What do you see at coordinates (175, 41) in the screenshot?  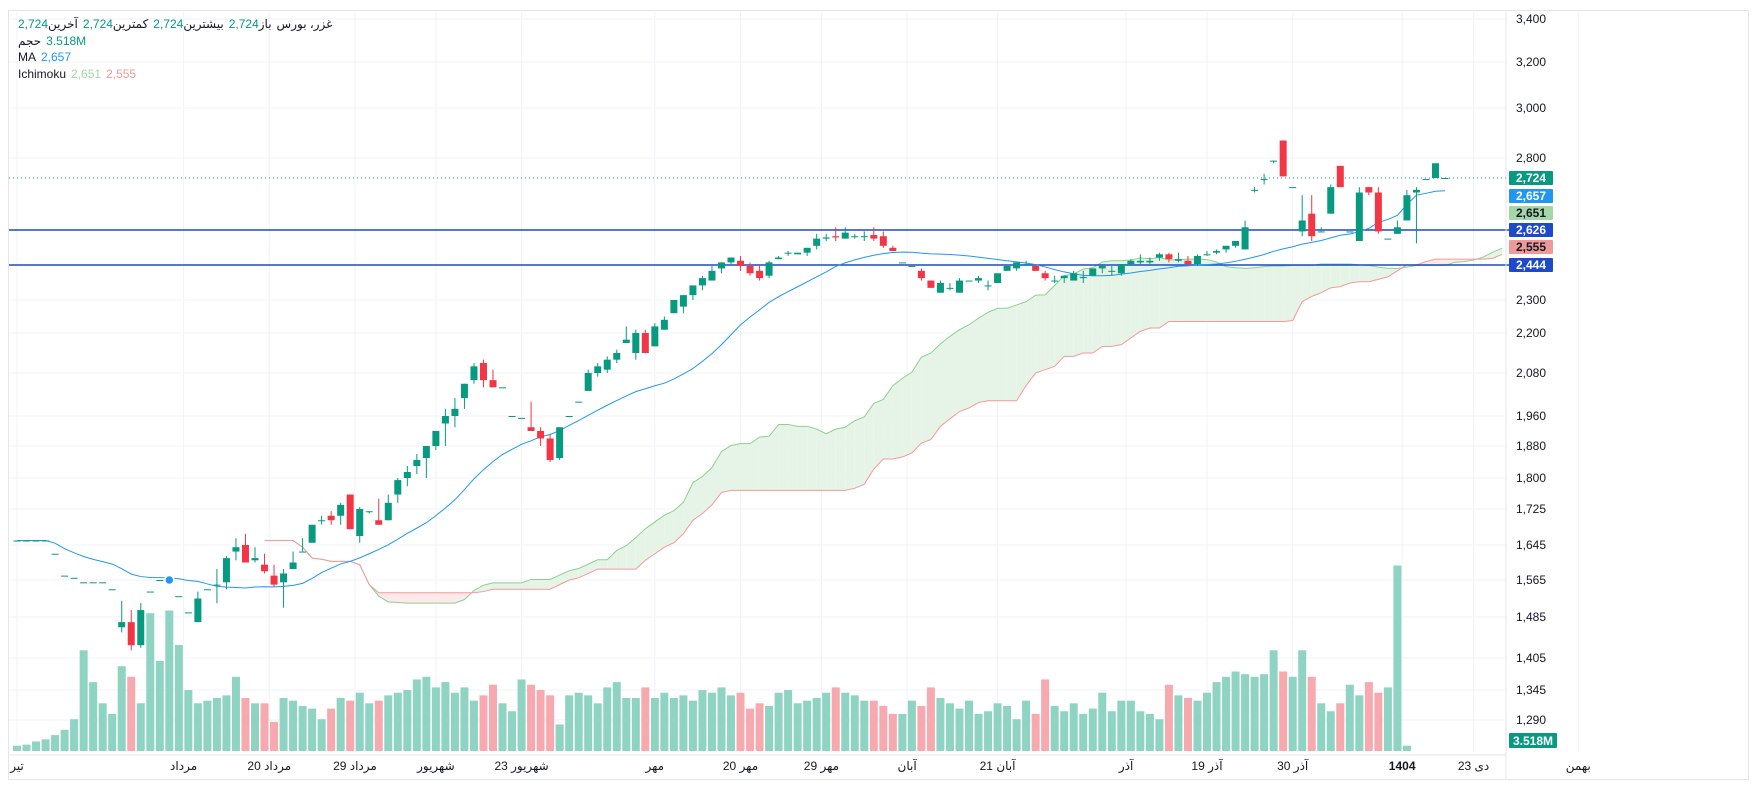 I see `volume-row: حجم 3.518M` at bounding box center [175, 41].